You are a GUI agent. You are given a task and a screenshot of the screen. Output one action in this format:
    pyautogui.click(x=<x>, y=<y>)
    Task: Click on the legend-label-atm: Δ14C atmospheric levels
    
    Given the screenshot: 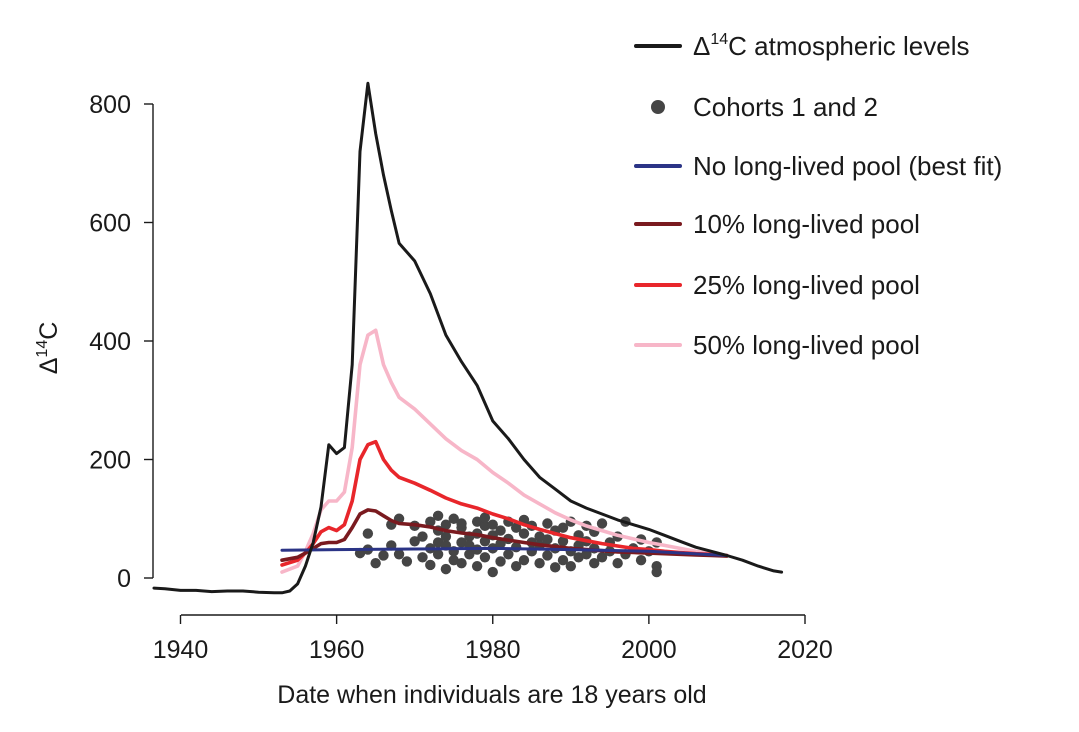 What is the action you would take?
    pyautogui.click(x=831, y=46)
    